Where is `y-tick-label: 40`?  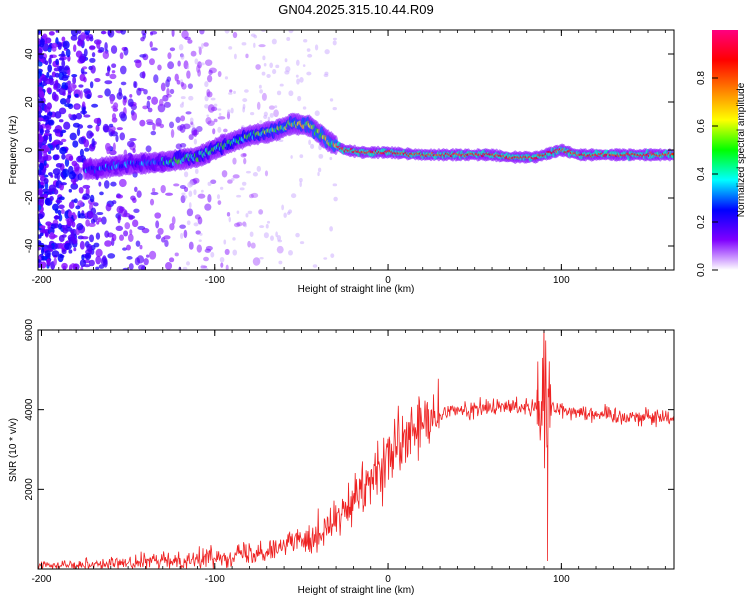
y-tick-label: 40 is located at coordinates (29, 54).